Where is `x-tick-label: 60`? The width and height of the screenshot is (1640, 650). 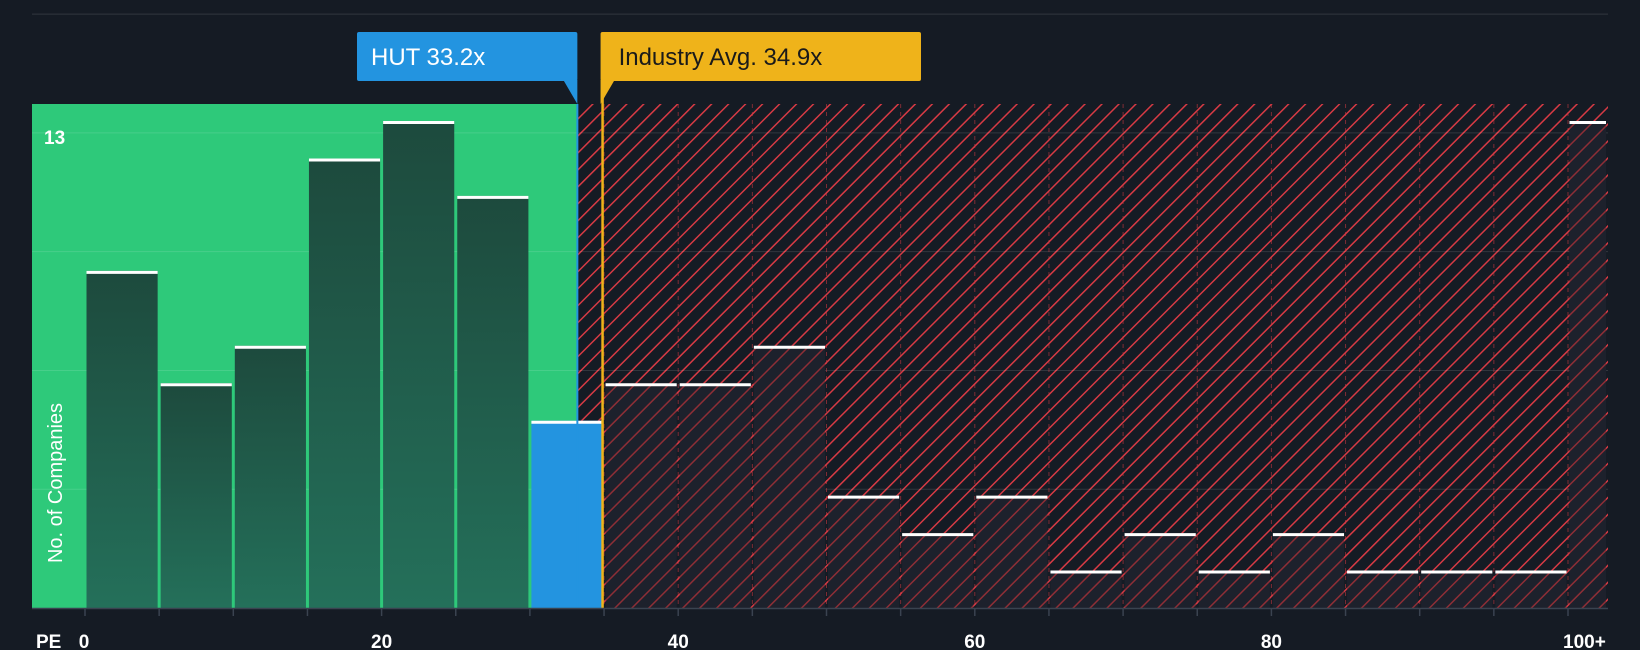
x-tick-label: 60 is located at coordinates (974, 641).